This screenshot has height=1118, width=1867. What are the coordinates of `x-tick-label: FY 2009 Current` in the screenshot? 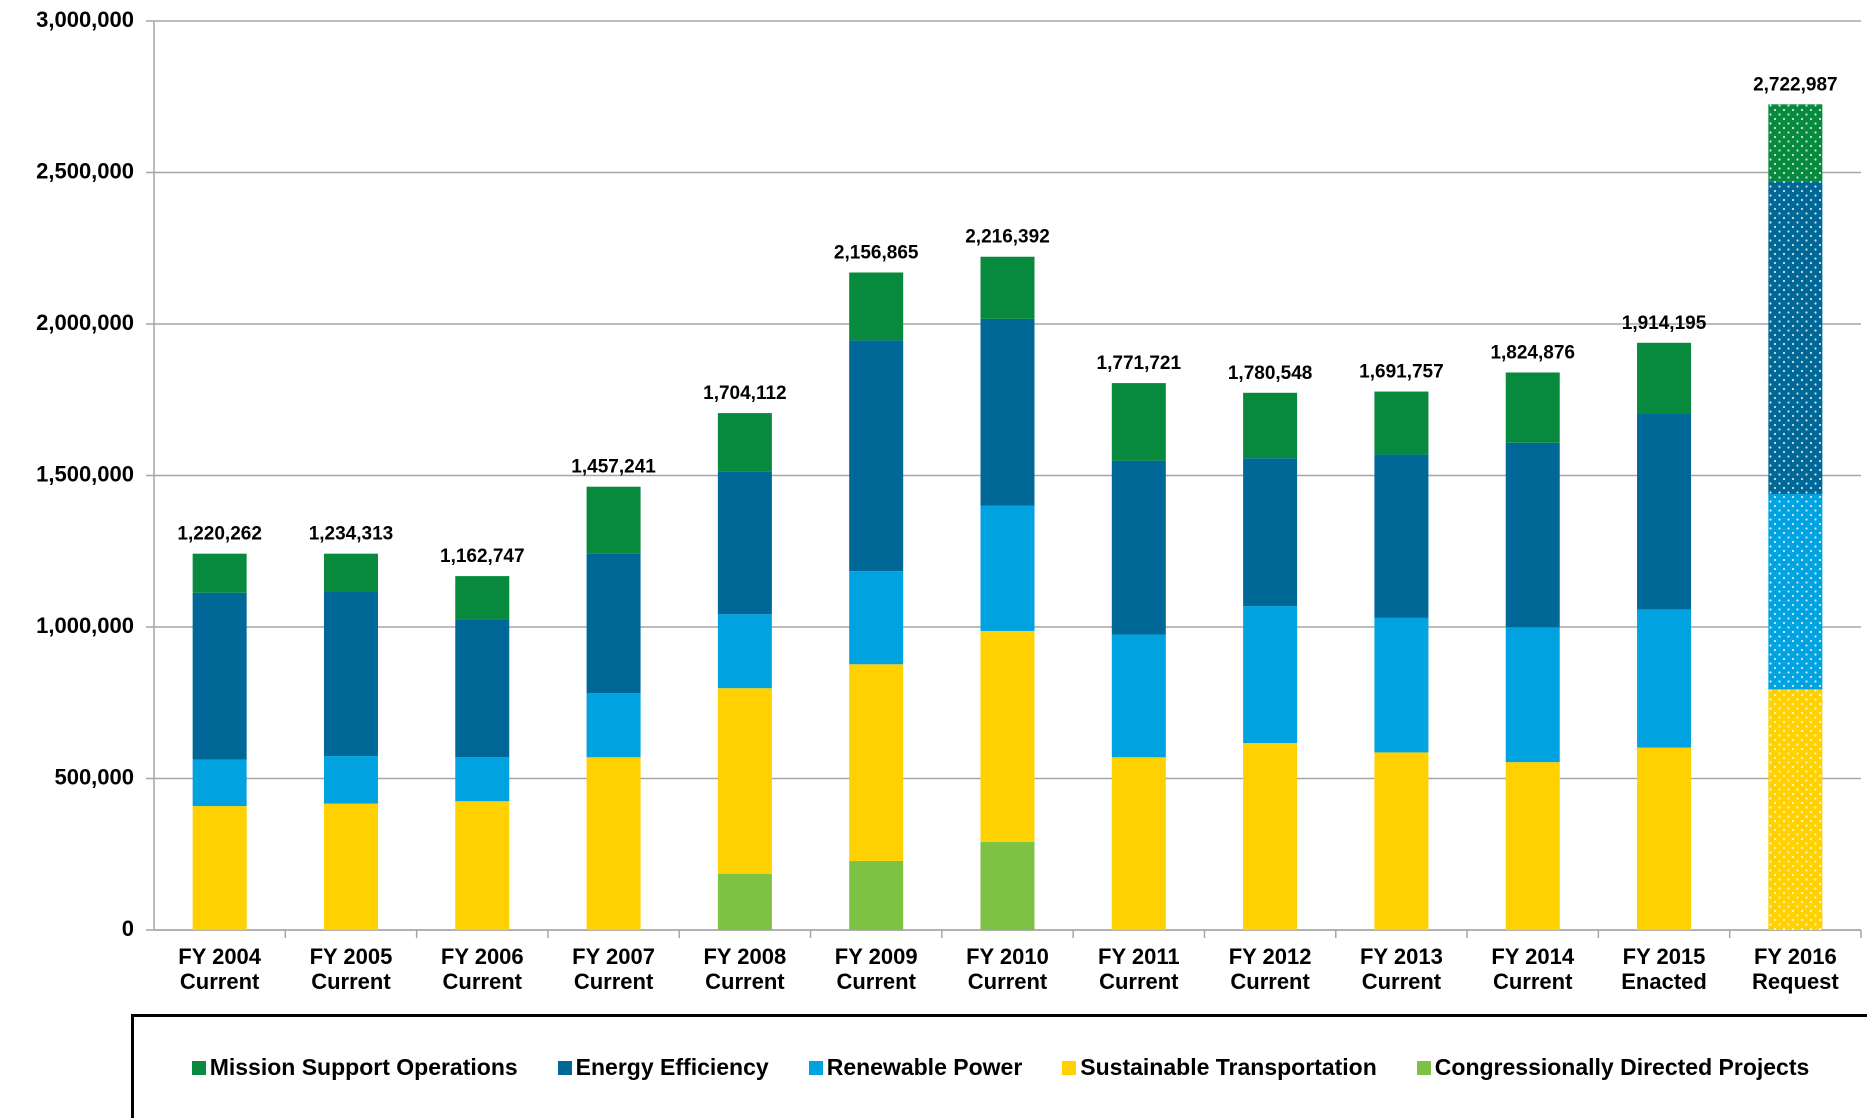 It's located at (876, 969).